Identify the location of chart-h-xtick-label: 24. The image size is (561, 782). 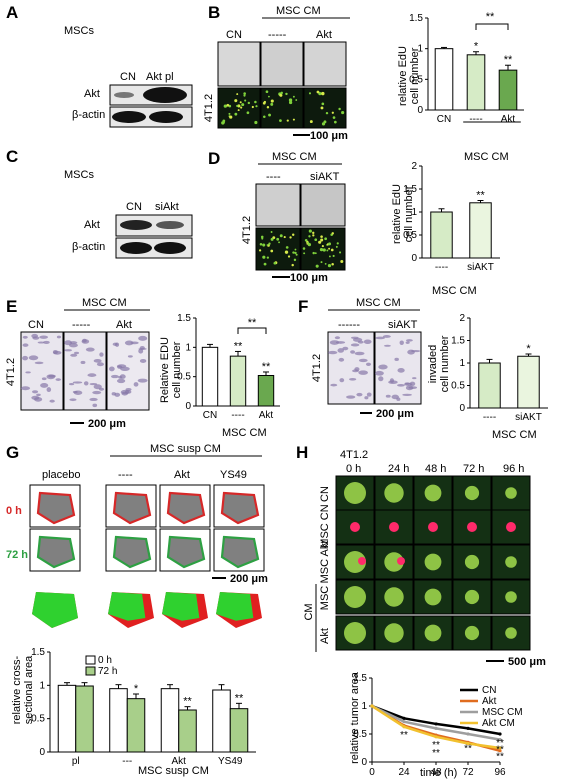
(404, 772).